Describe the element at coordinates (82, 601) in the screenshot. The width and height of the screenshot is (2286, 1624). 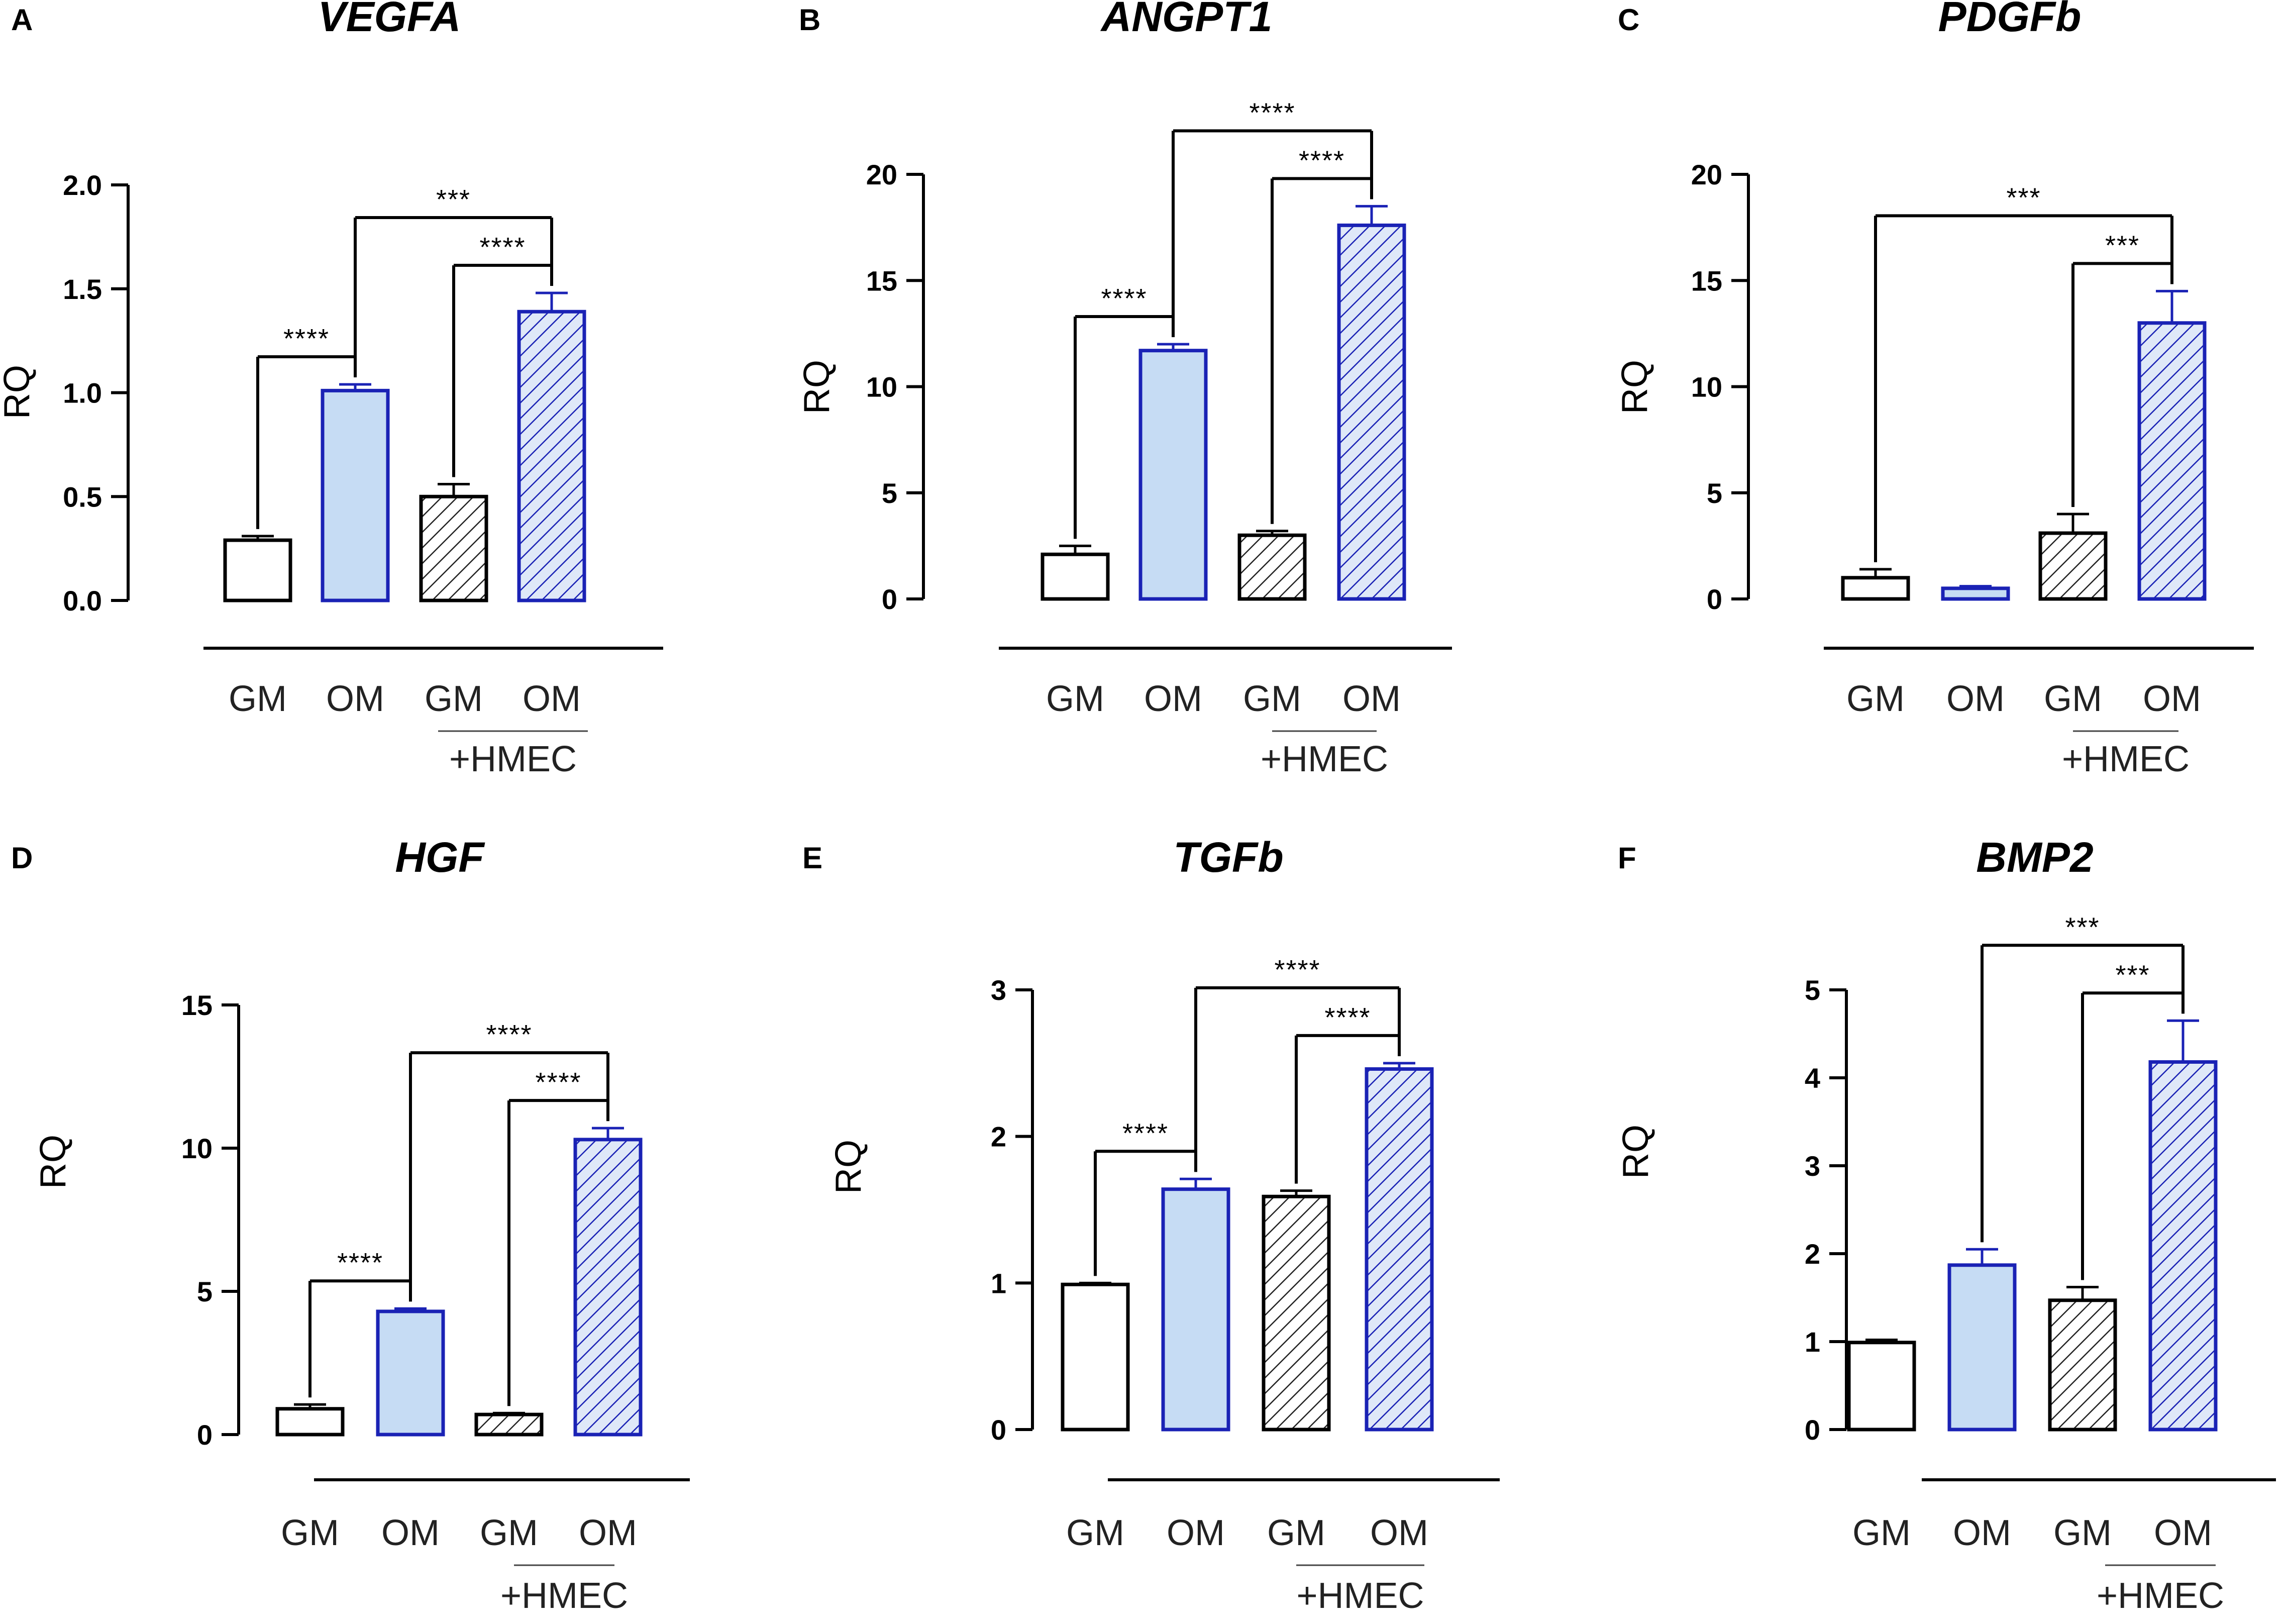
I see `y-tick-label: 0.0` at that location.